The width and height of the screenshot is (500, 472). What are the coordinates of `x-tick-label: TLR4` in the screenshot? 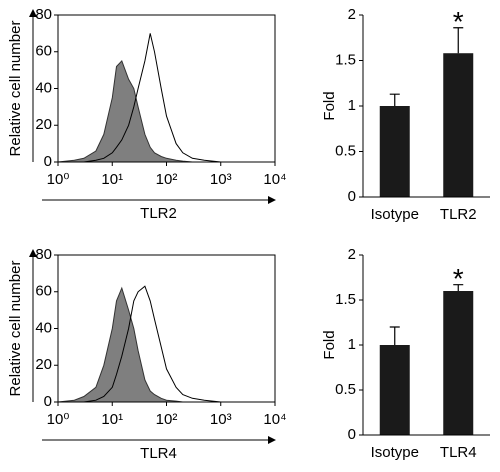 It's located at (458, 452).